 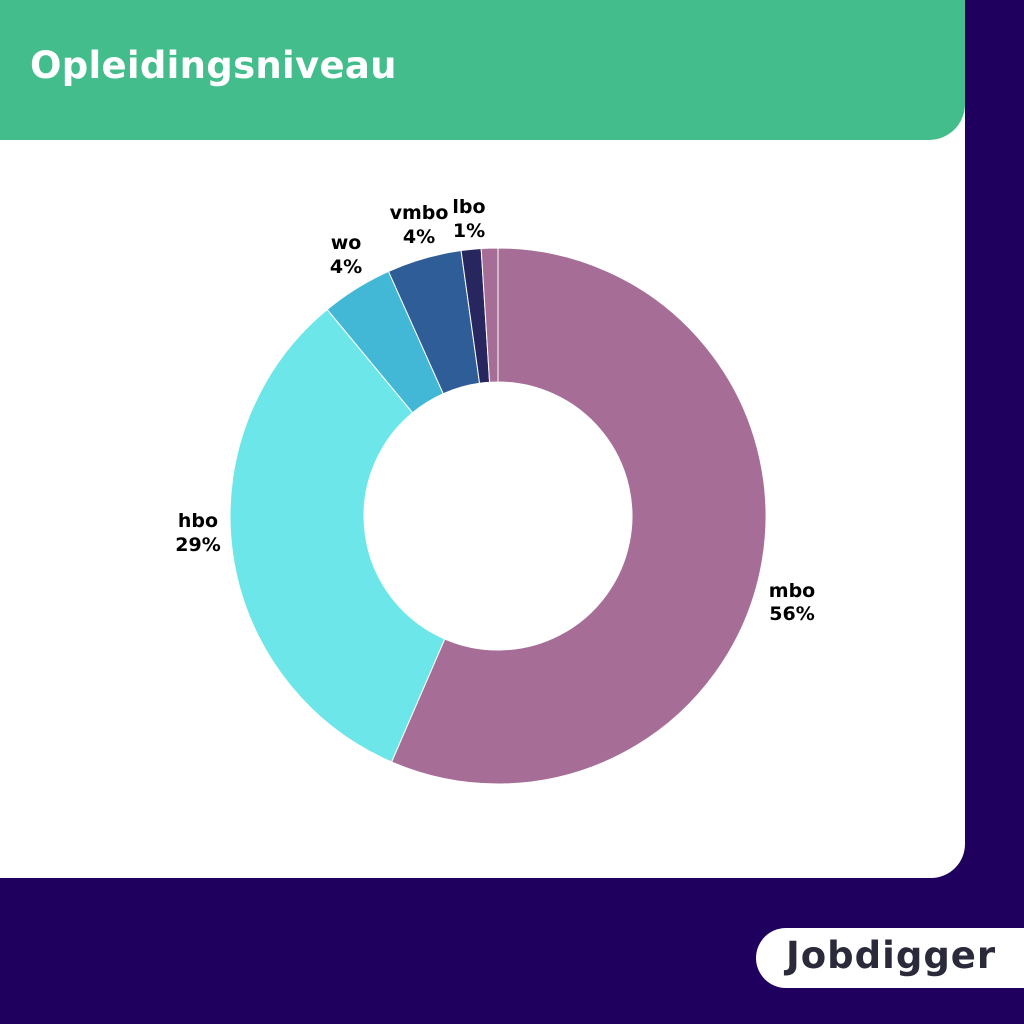 I want to click on label-vmbo-pct: 4%, so click(x=419, y=237).